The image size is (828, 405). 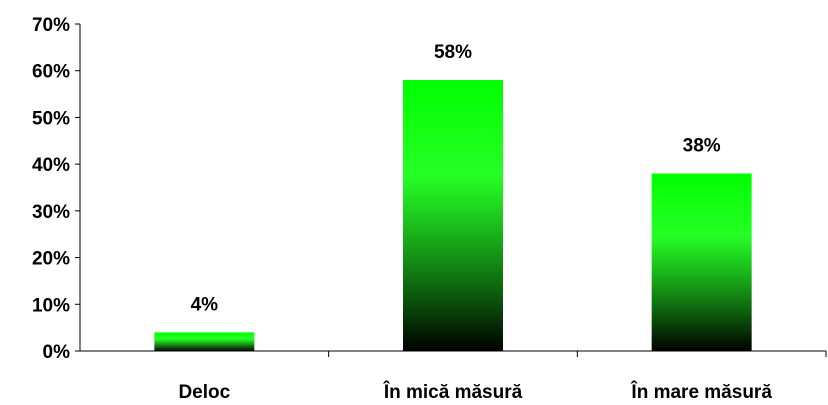 What do you see at coordinates (204, 392) in the screenshot?
I see `x-tick-label: Deloc` at bounding box center [204, 392].